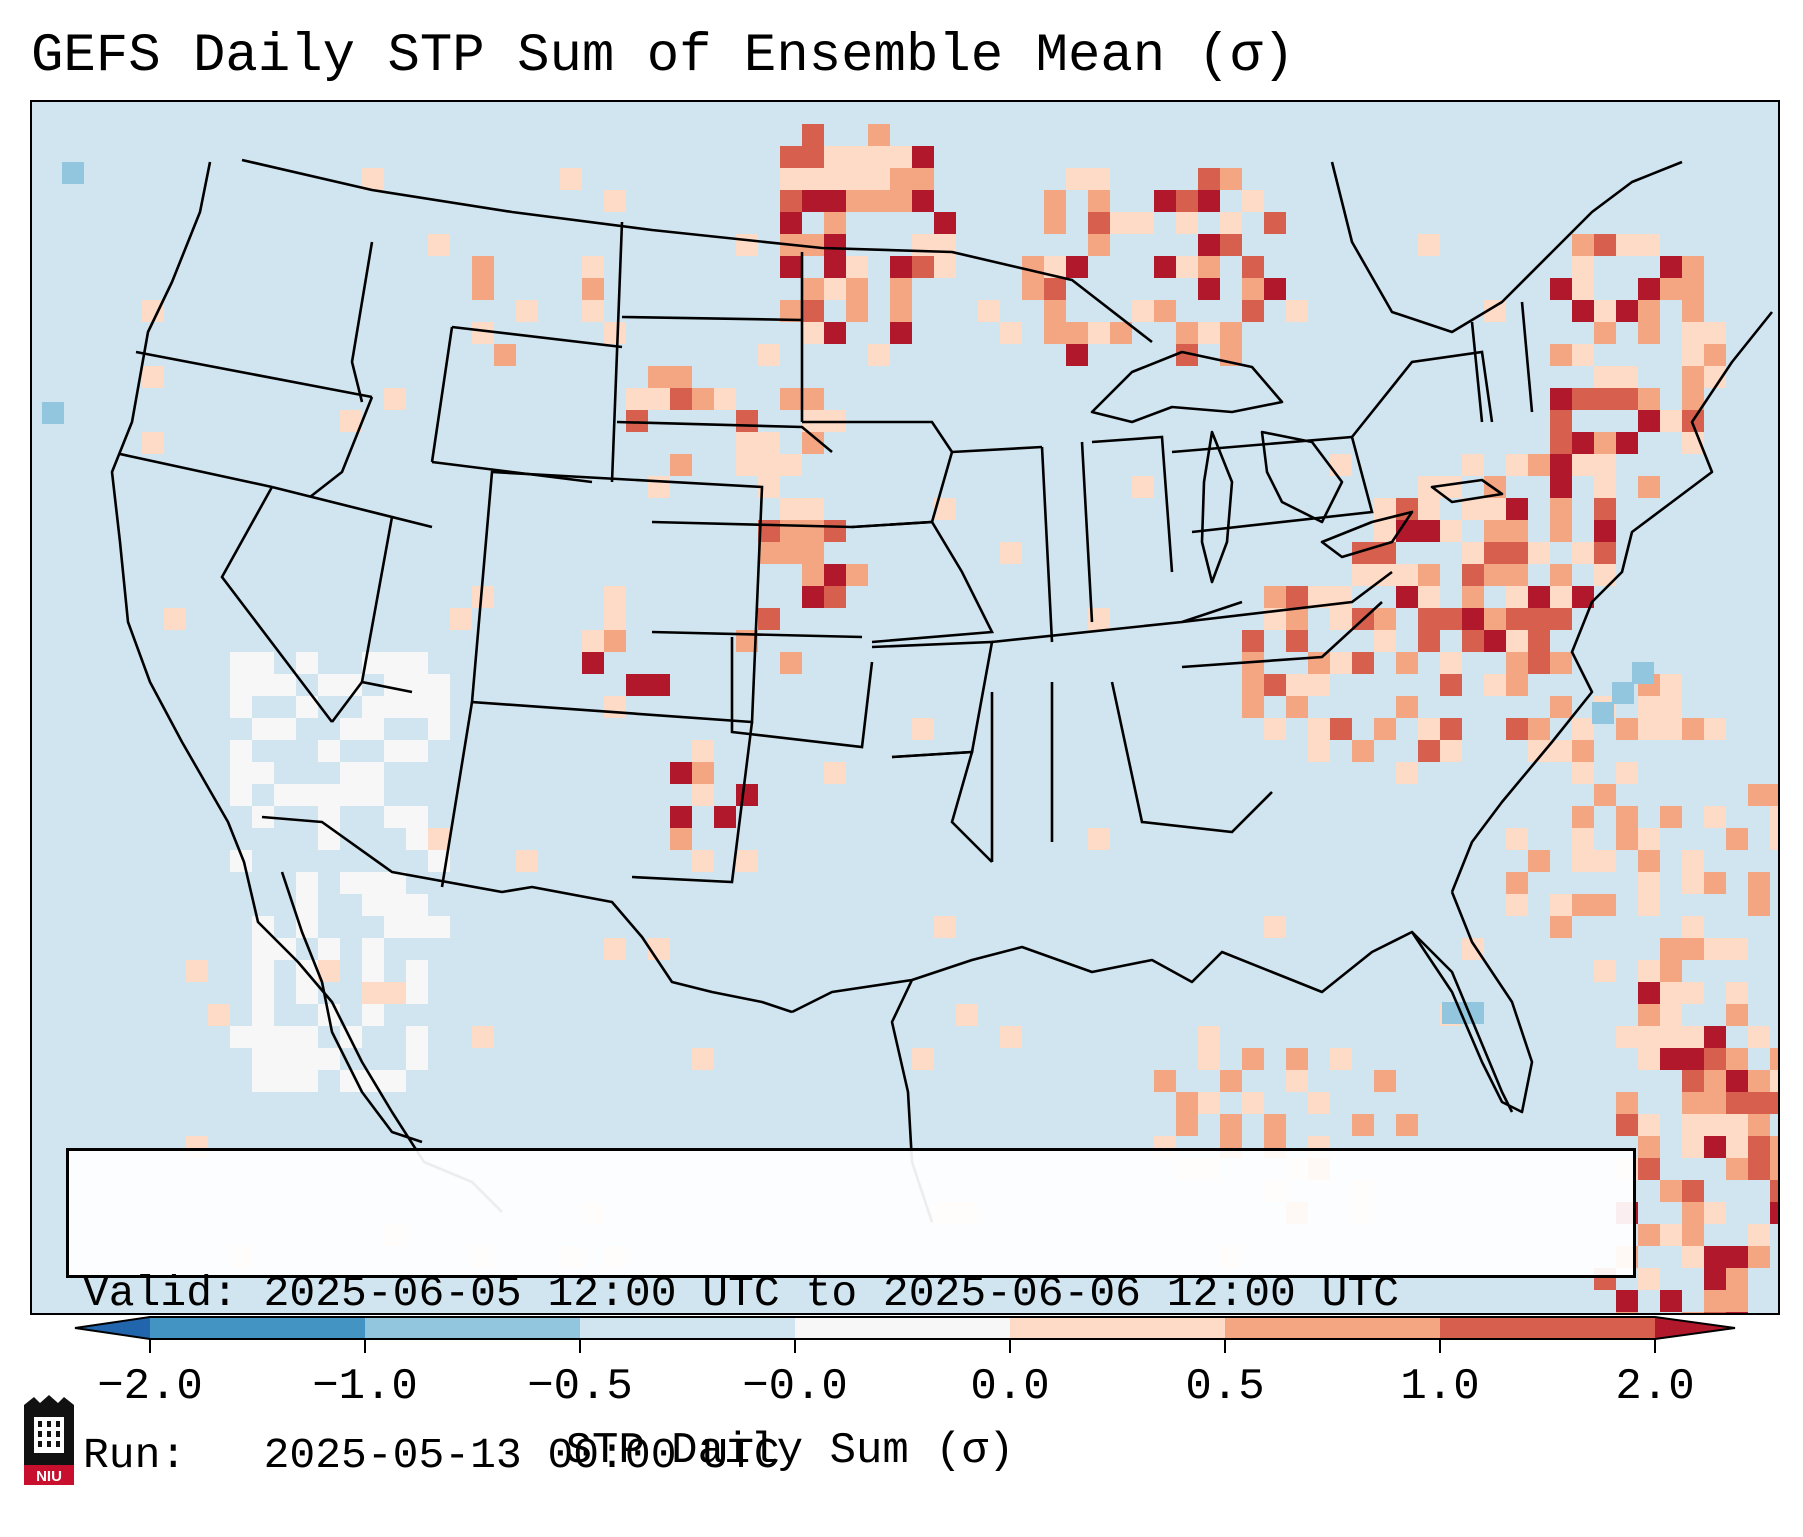 This screenshot has width=1803, height=1537. What do you see at coordinates (1506, 247) in the screenshot?
I see `hudson-bay-coast` at bounding box center [1506, 247].